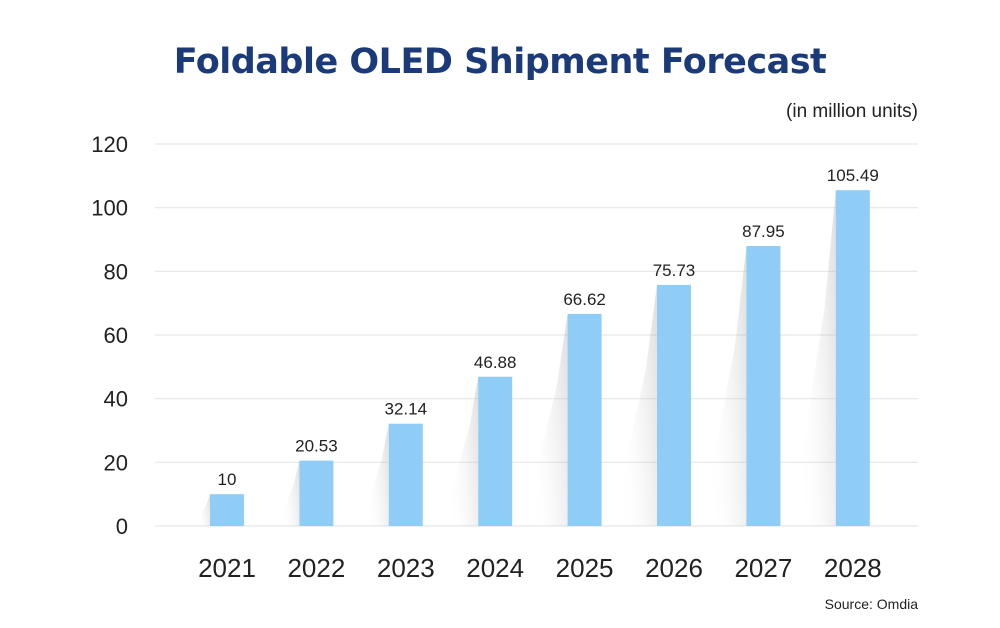  I want to click on y-axis-ticks: 0 20 40 60 80 100 120, so click(109, 335).